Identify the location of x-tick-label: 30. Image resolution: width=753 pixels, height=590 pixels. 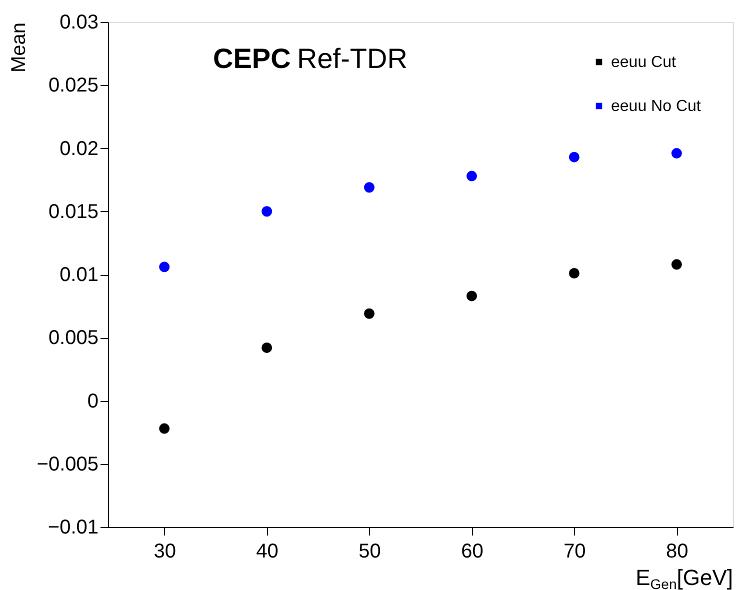
(165, 551).